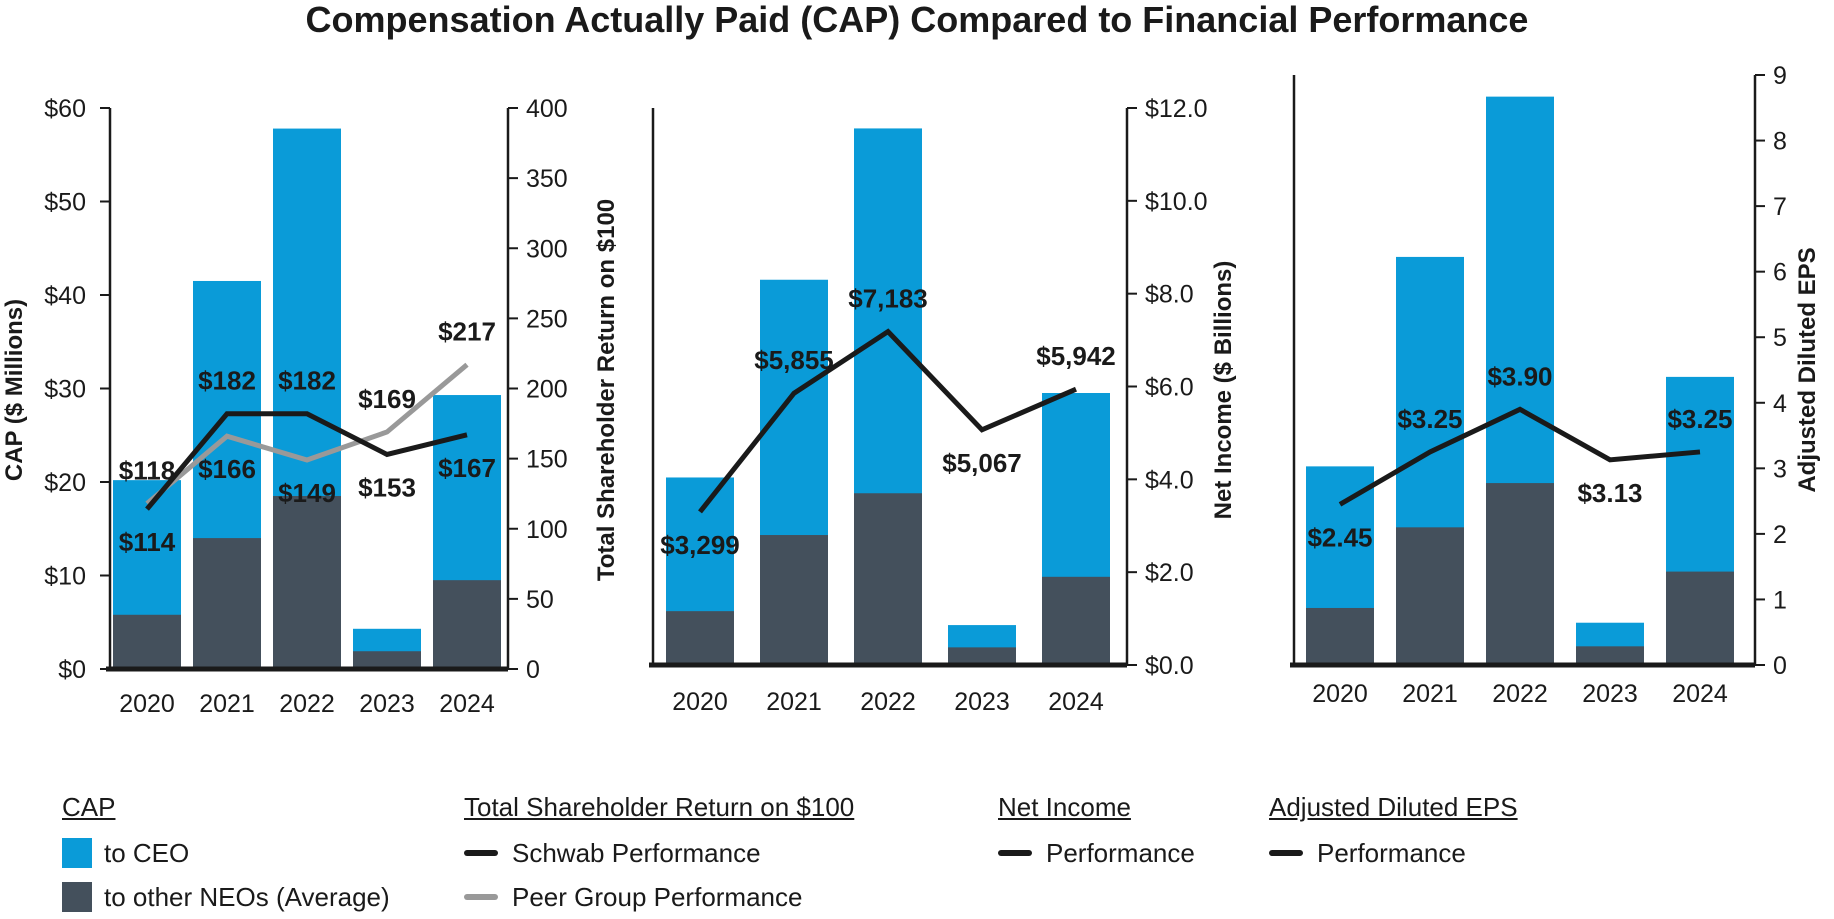  I want to click on data-label-peer-group-performance-2022: $149, so click(307, 493).